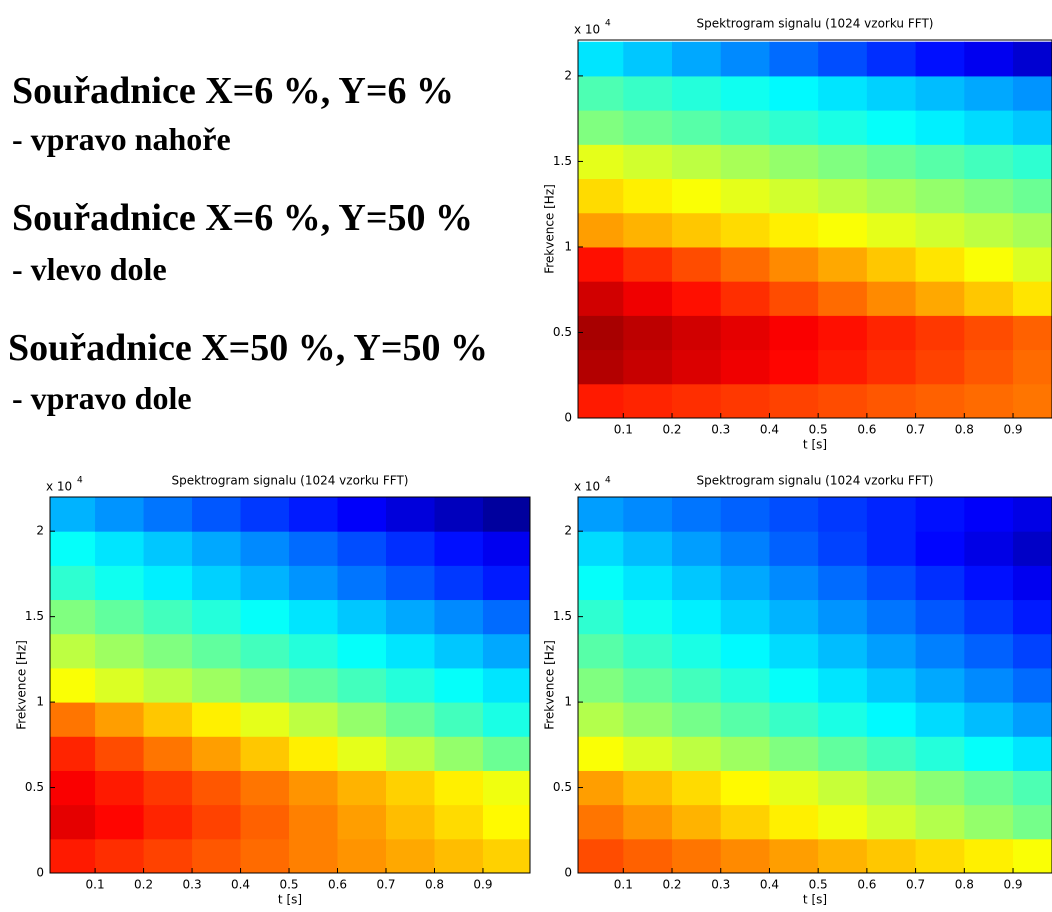  What do you see at coordinates (815, 900) in the screenshot?
I see `x-axis-label: t [s]` at bounding box center [815, 900].